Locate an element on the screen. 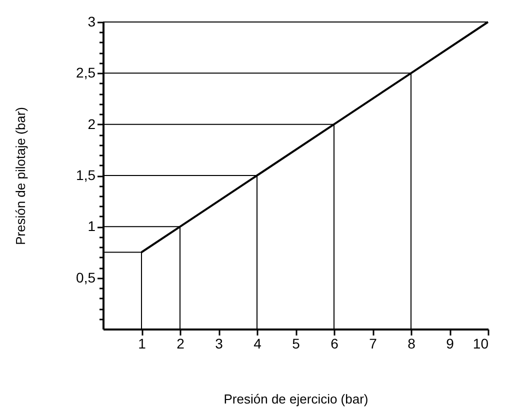  x-tick-label: 5 is located at coordinates (296, 344).